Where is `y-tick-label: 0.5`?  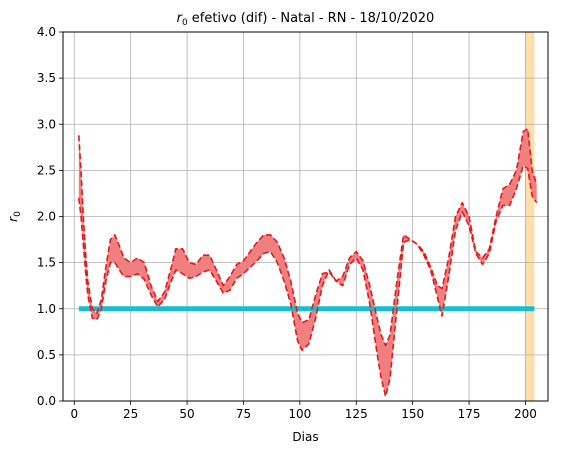
y-tick-label: 0.5 is located at coordinates (46, 355).